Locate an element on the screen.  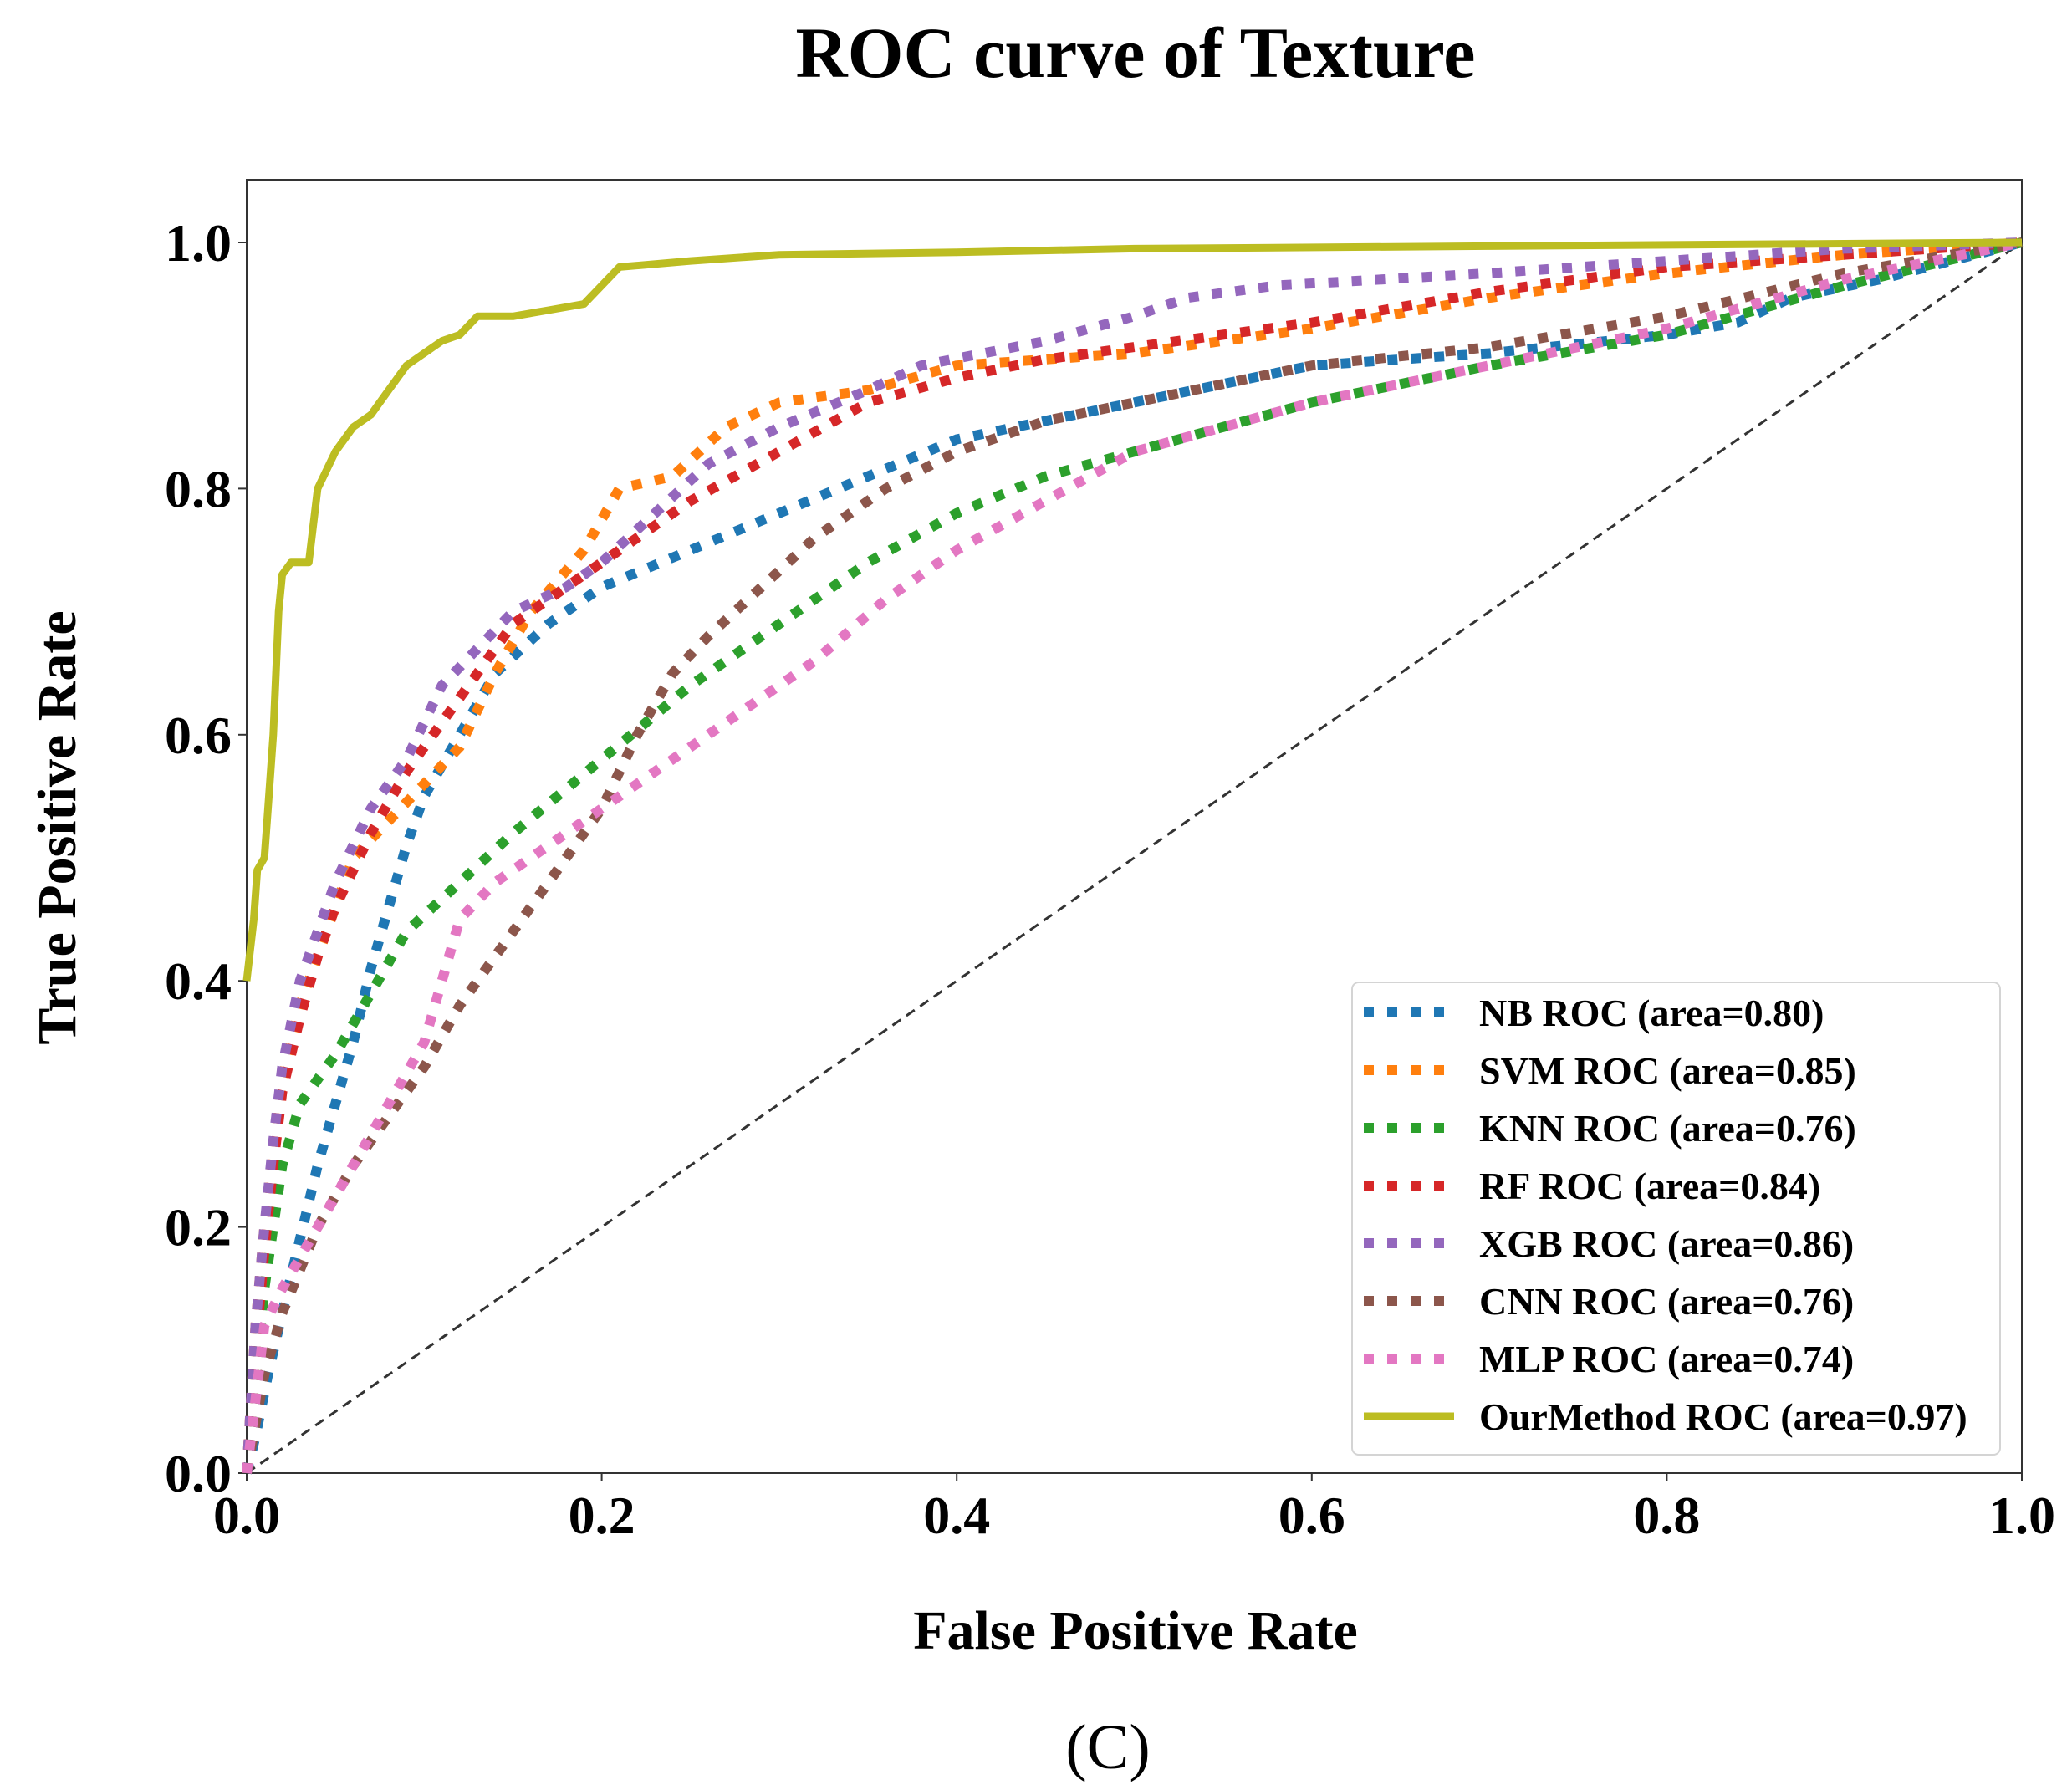
y-axis-label: True Positive Rate is located at coordinates (58, 827).